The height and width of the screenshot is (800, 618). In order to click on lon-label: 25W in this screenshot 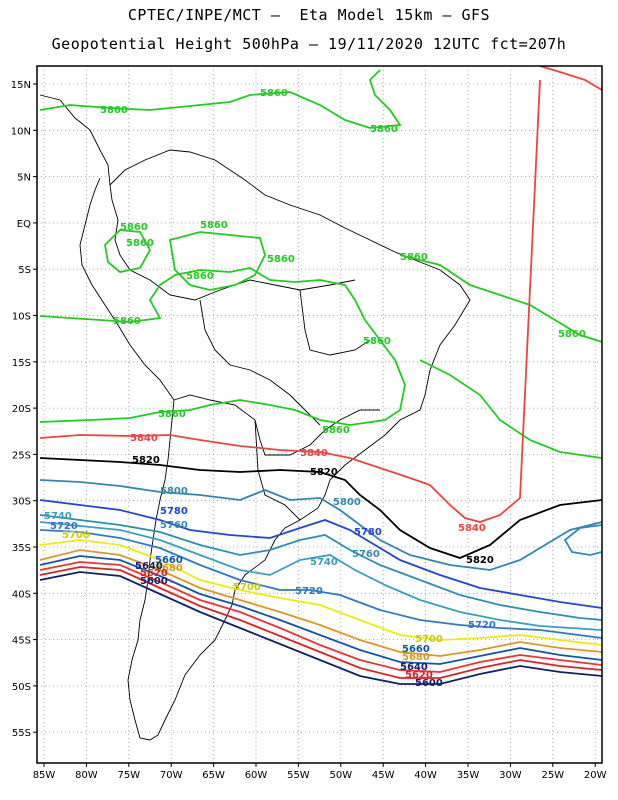, I will do `click(552, 775)`.